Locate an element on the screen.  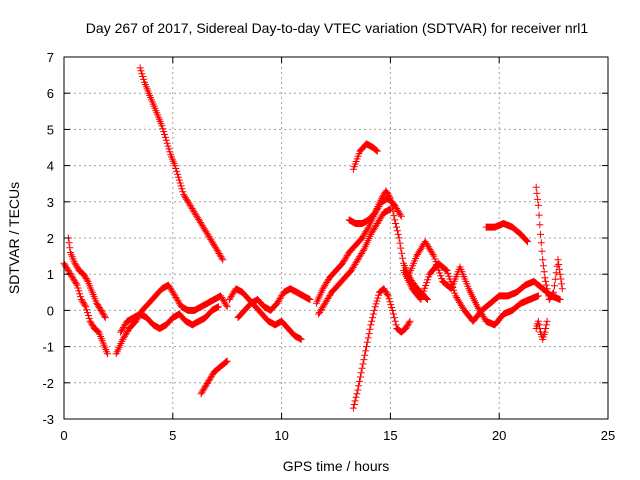
series-arc-f-lower is located at coordinates (354, 261).